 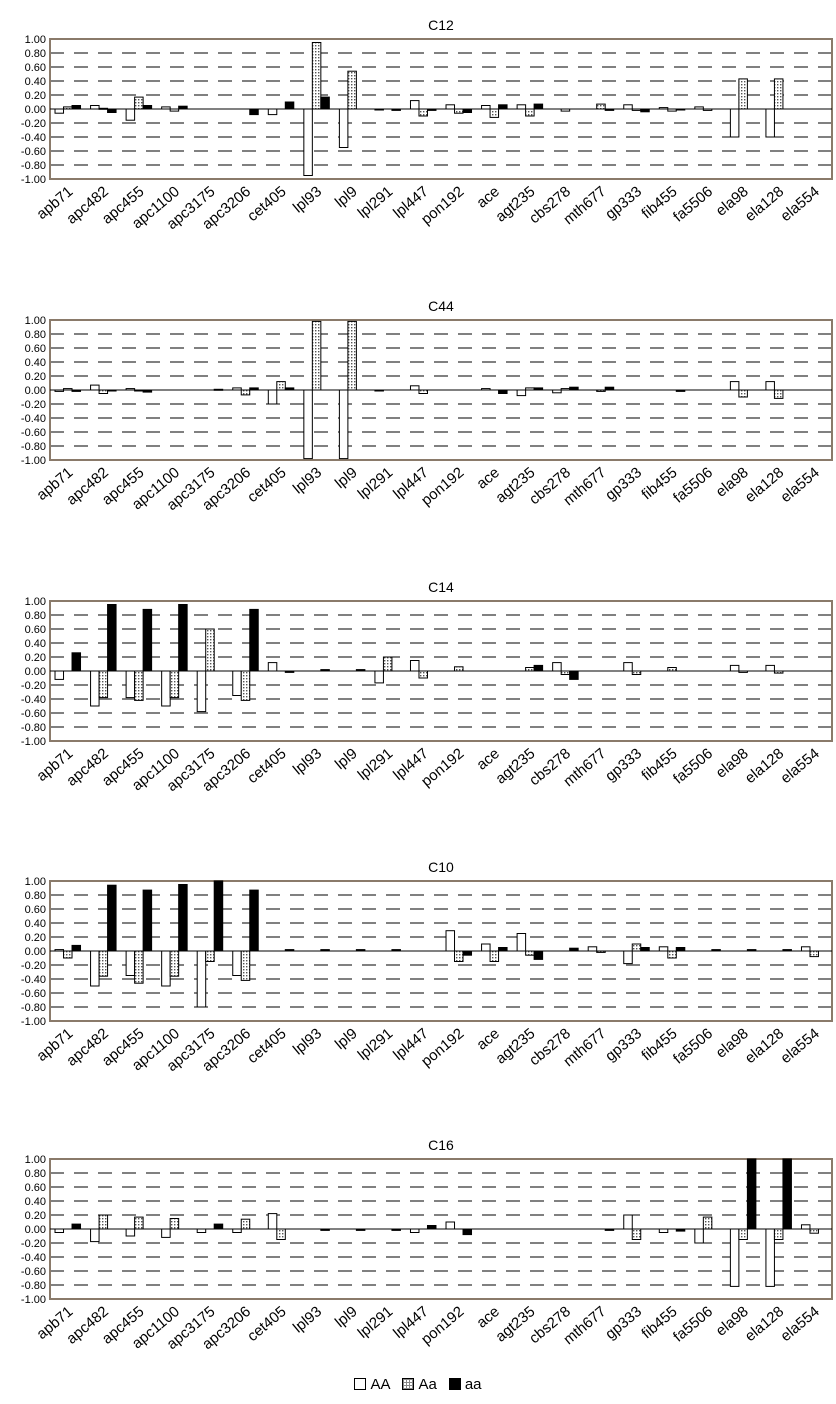 I want to click on bar-Aa-cet405, so click(x=281, y=386).